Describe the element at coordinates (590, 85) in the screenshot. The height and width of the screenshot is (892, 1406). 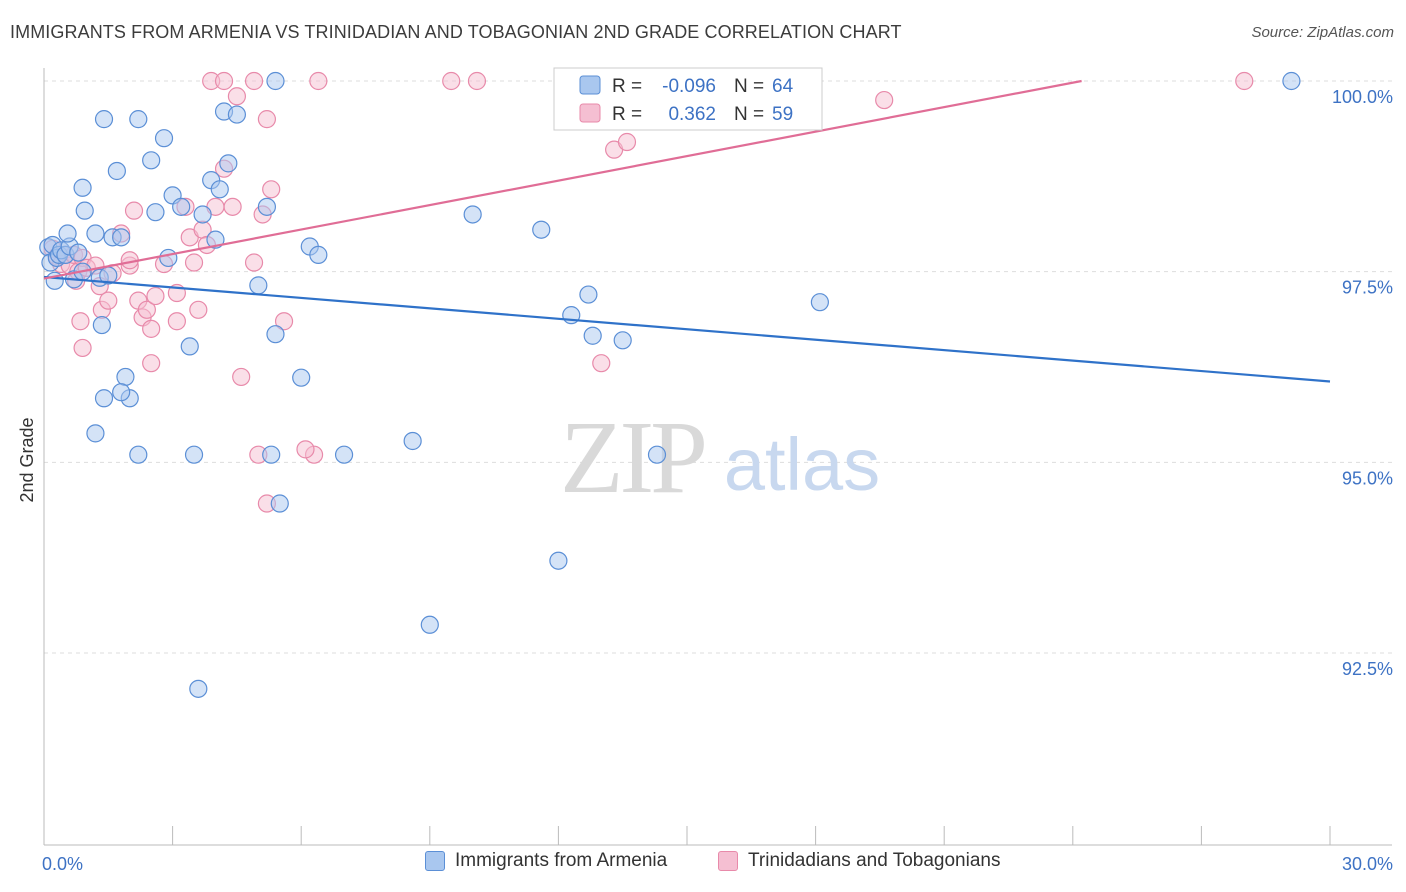
I see `stats-swatch-blue` at that location.